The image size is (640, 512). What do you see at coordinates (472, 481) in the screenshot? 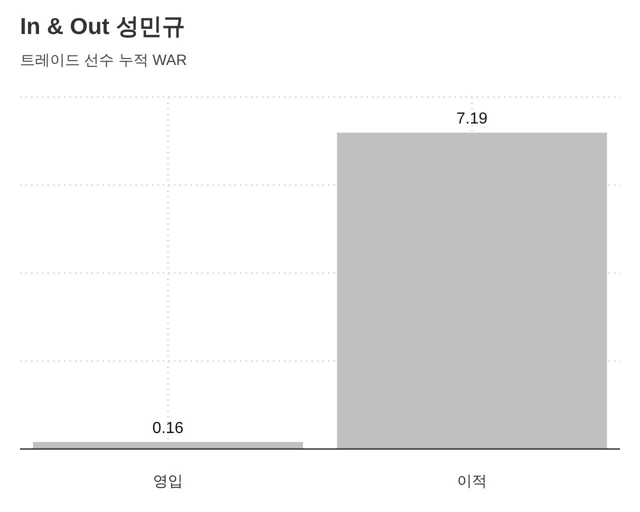
I see `x-tick-label: 이적` at bounding box center [472, 481].